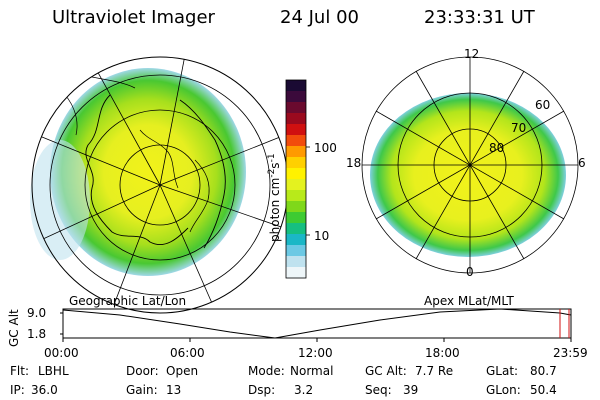 The image size is (600, 400). What do you see at coordinates (61, 353) in the screenshot?
I see `altitude-x-tick-label: 00:00` at bounding box center [61, 353].